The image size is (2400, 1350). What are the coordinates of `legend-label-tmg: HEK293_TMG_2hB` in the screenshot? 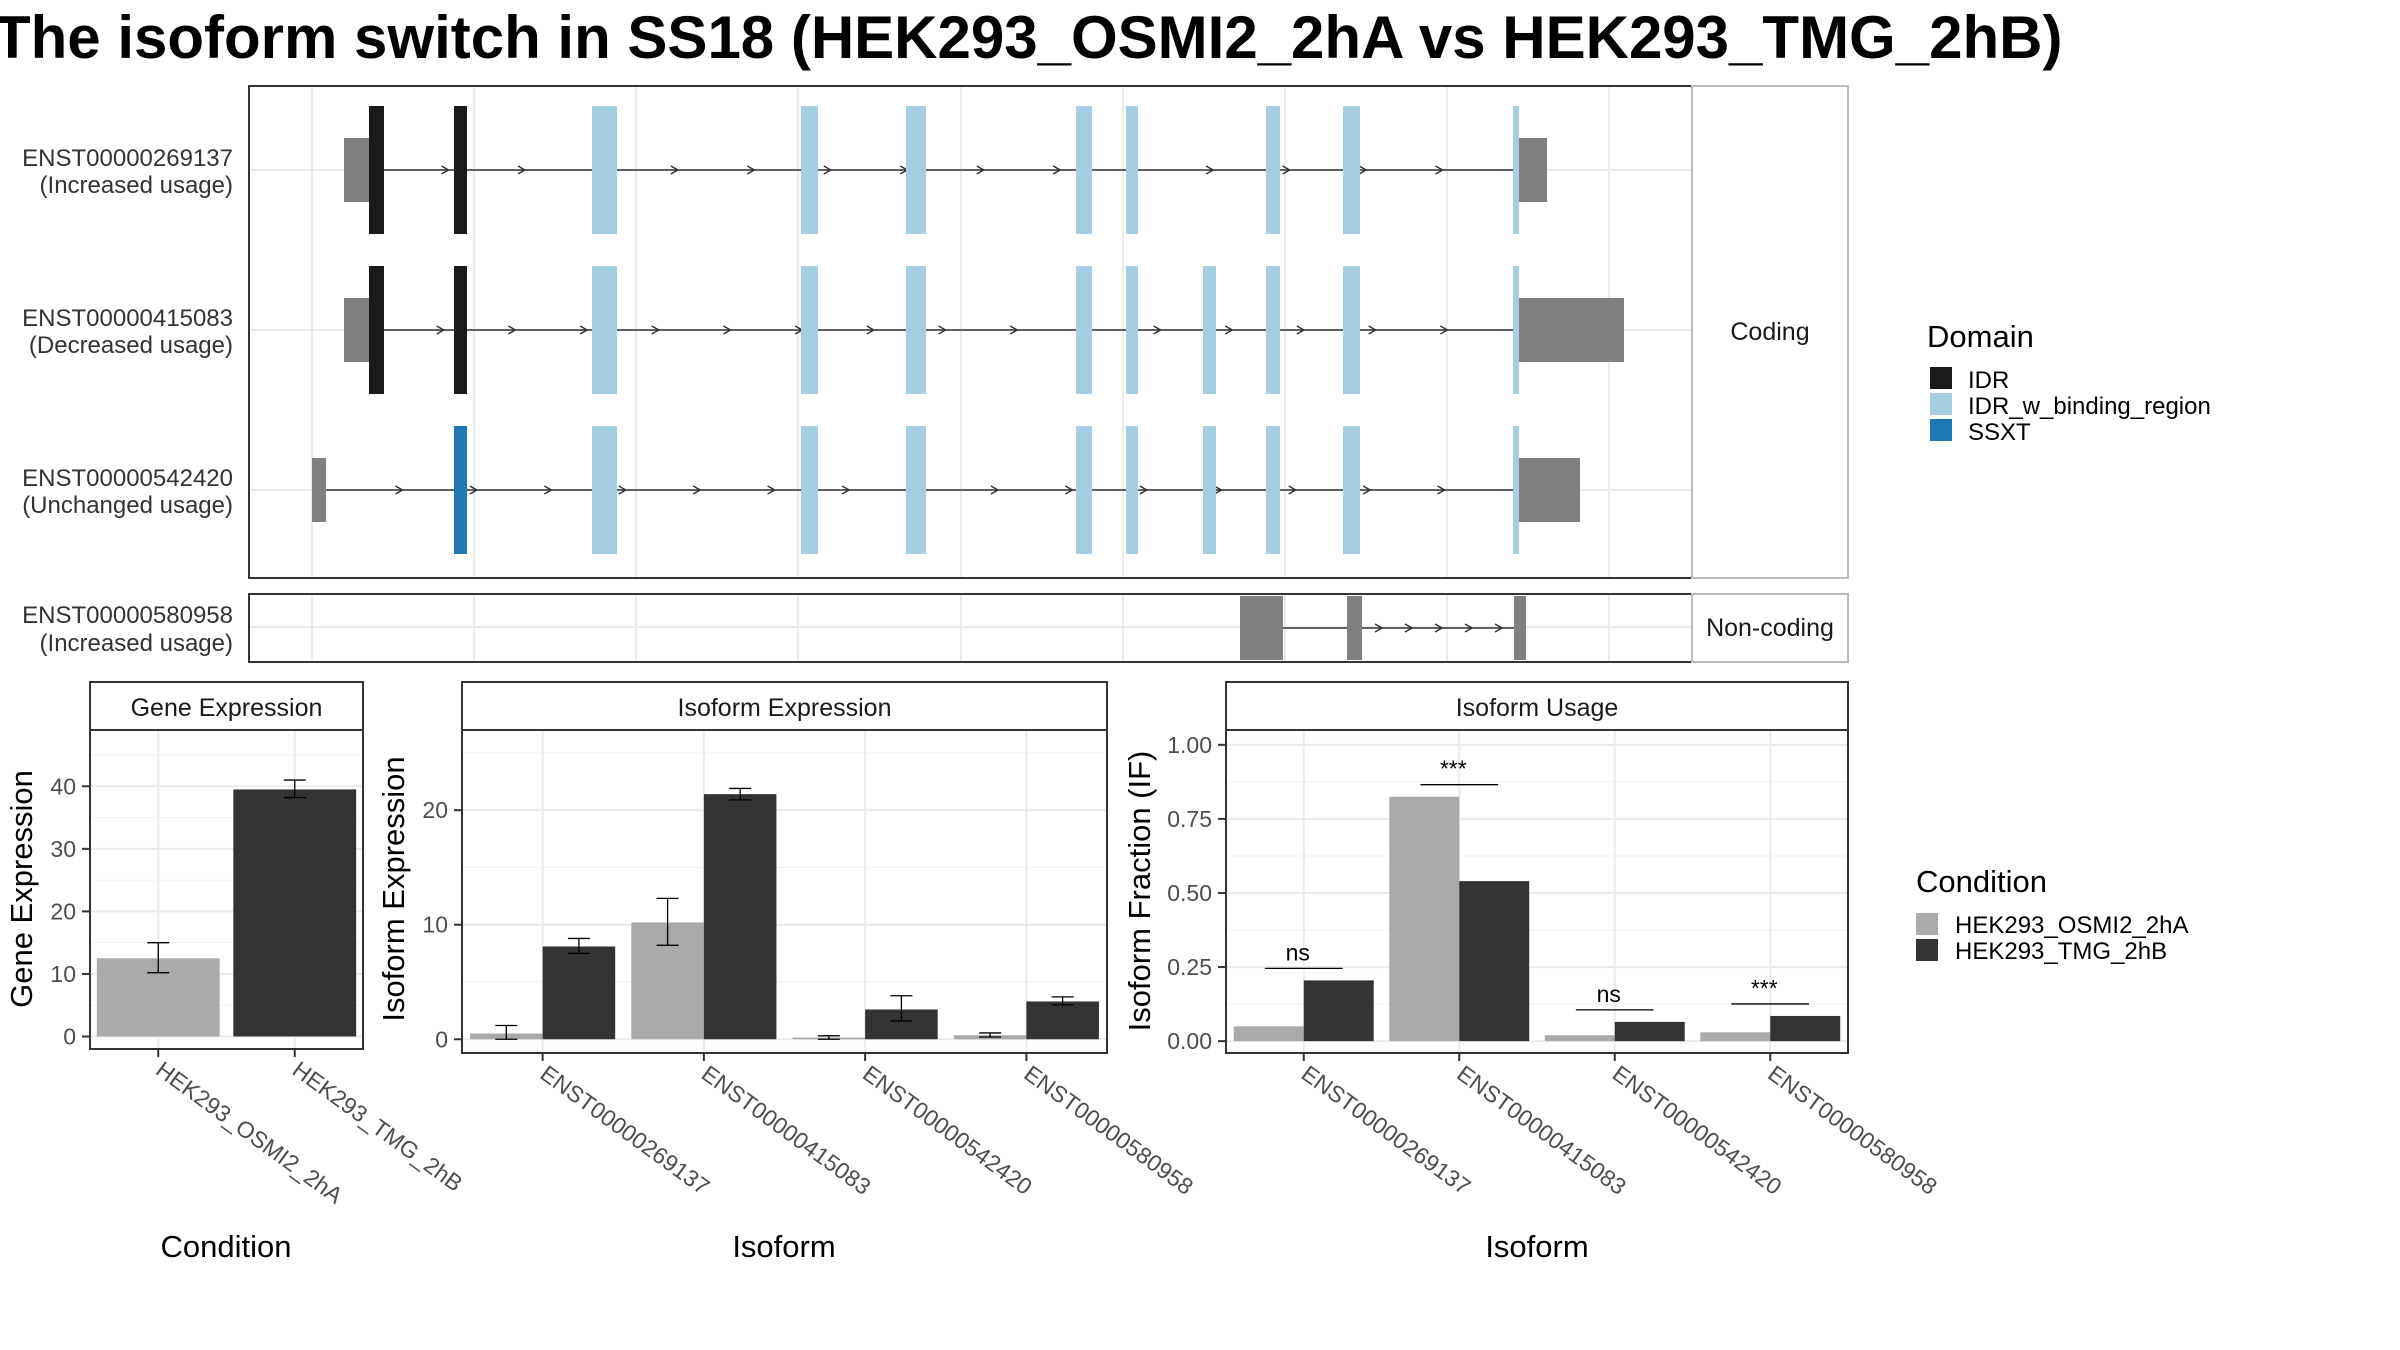 It's located at (2061, 951).